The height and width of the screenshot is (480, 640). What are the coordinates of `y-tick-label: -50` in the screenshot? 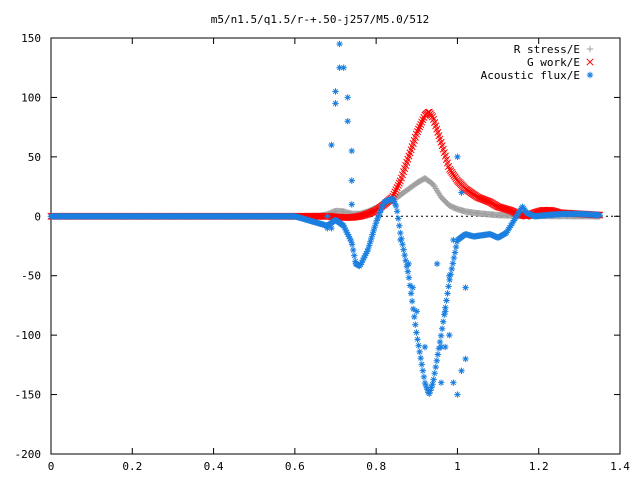 It's located at (31, 276).